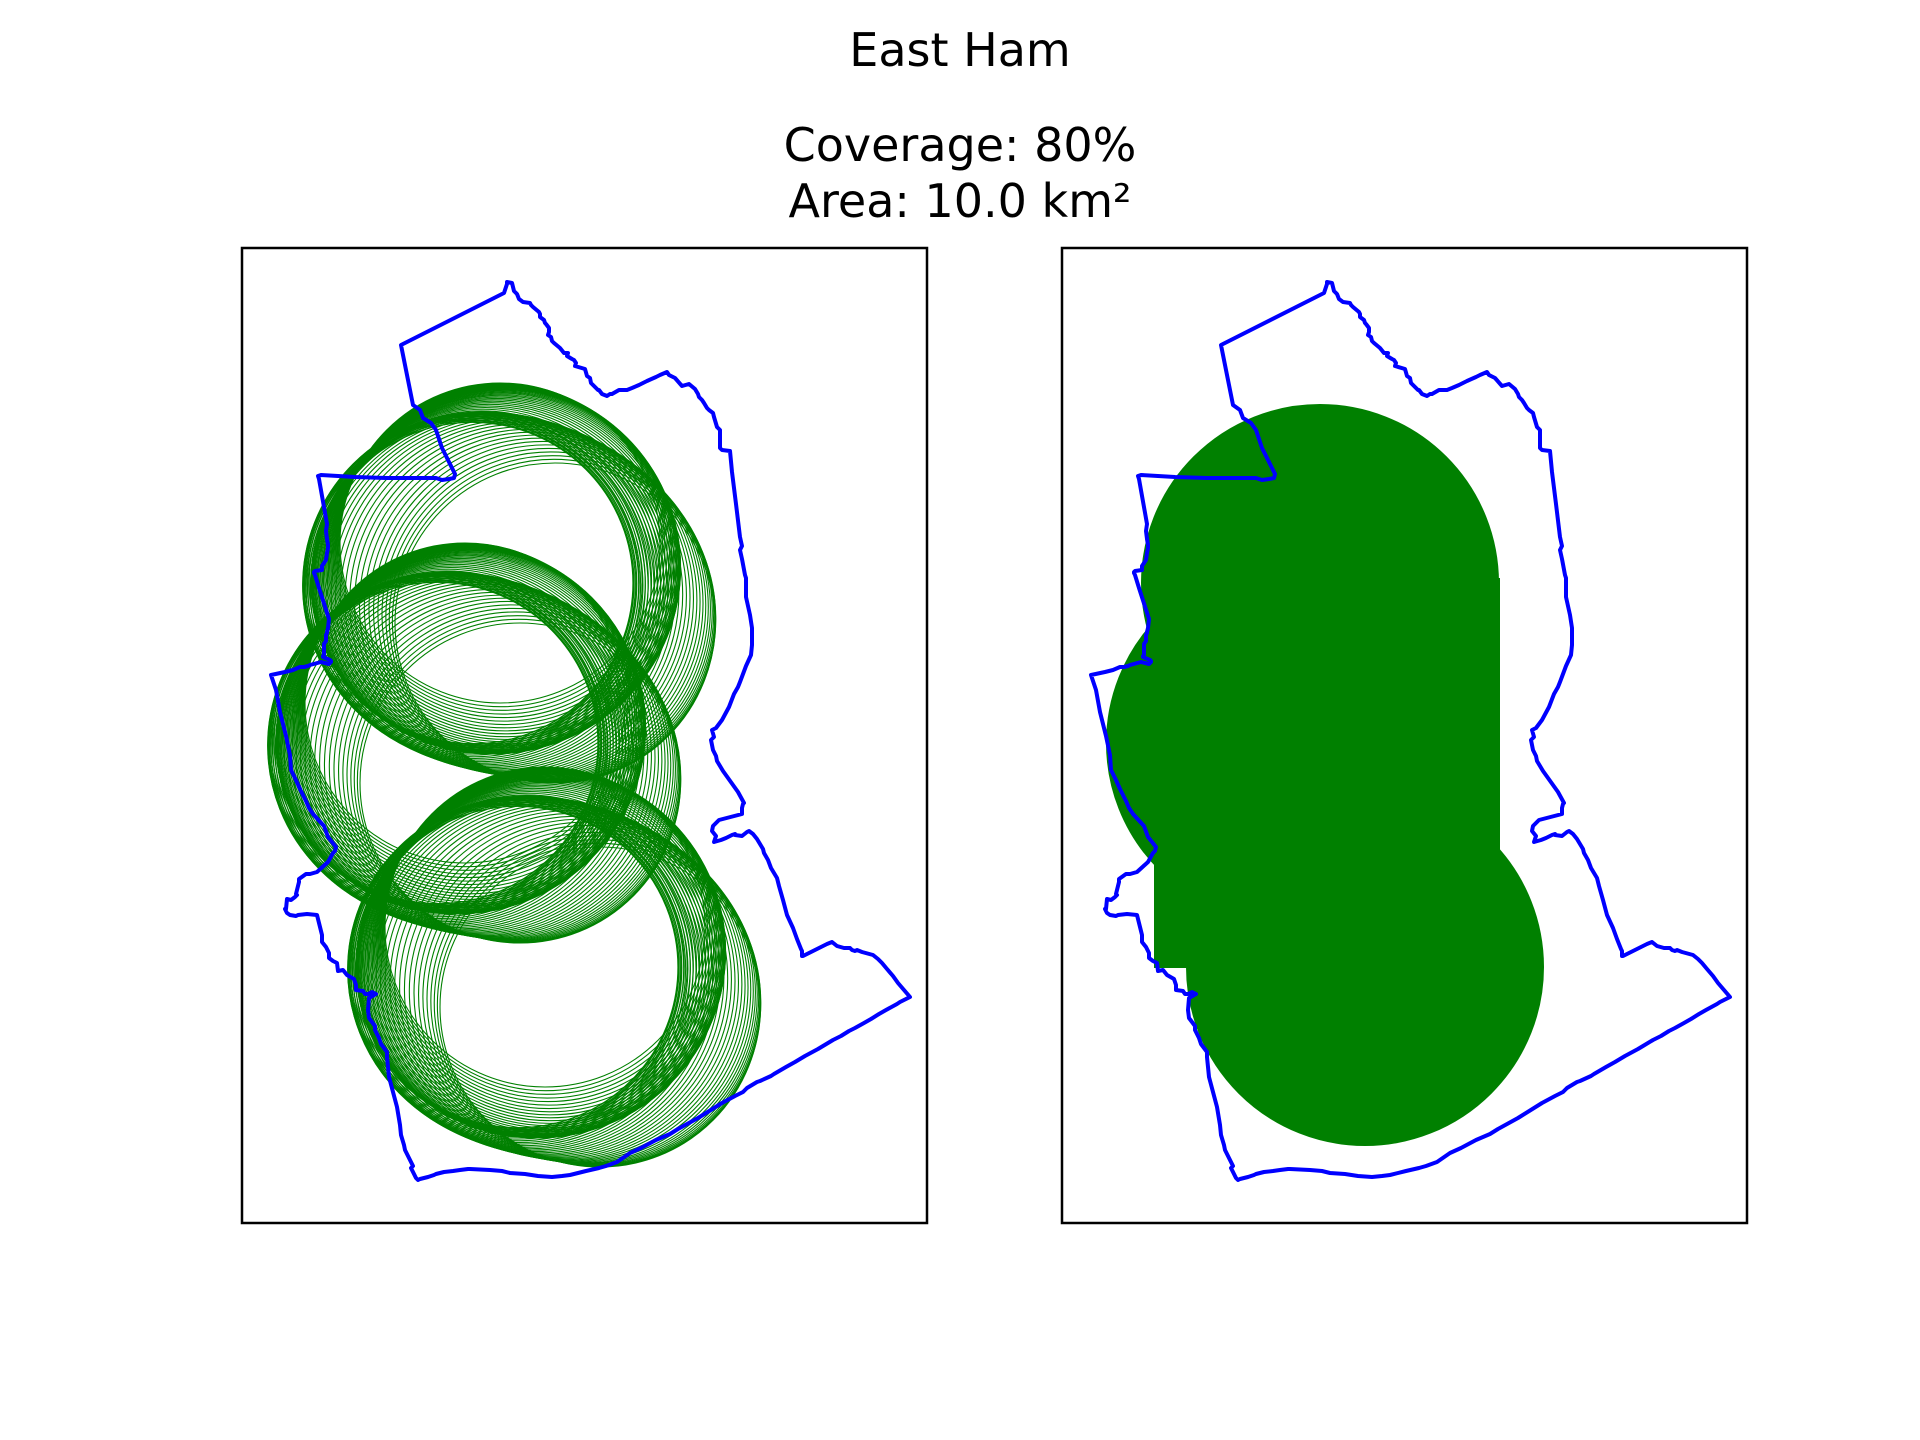 The height and width of the screenshot is (1440, 1920). I want to click on chart-title: East Ham, so click(960, 50).